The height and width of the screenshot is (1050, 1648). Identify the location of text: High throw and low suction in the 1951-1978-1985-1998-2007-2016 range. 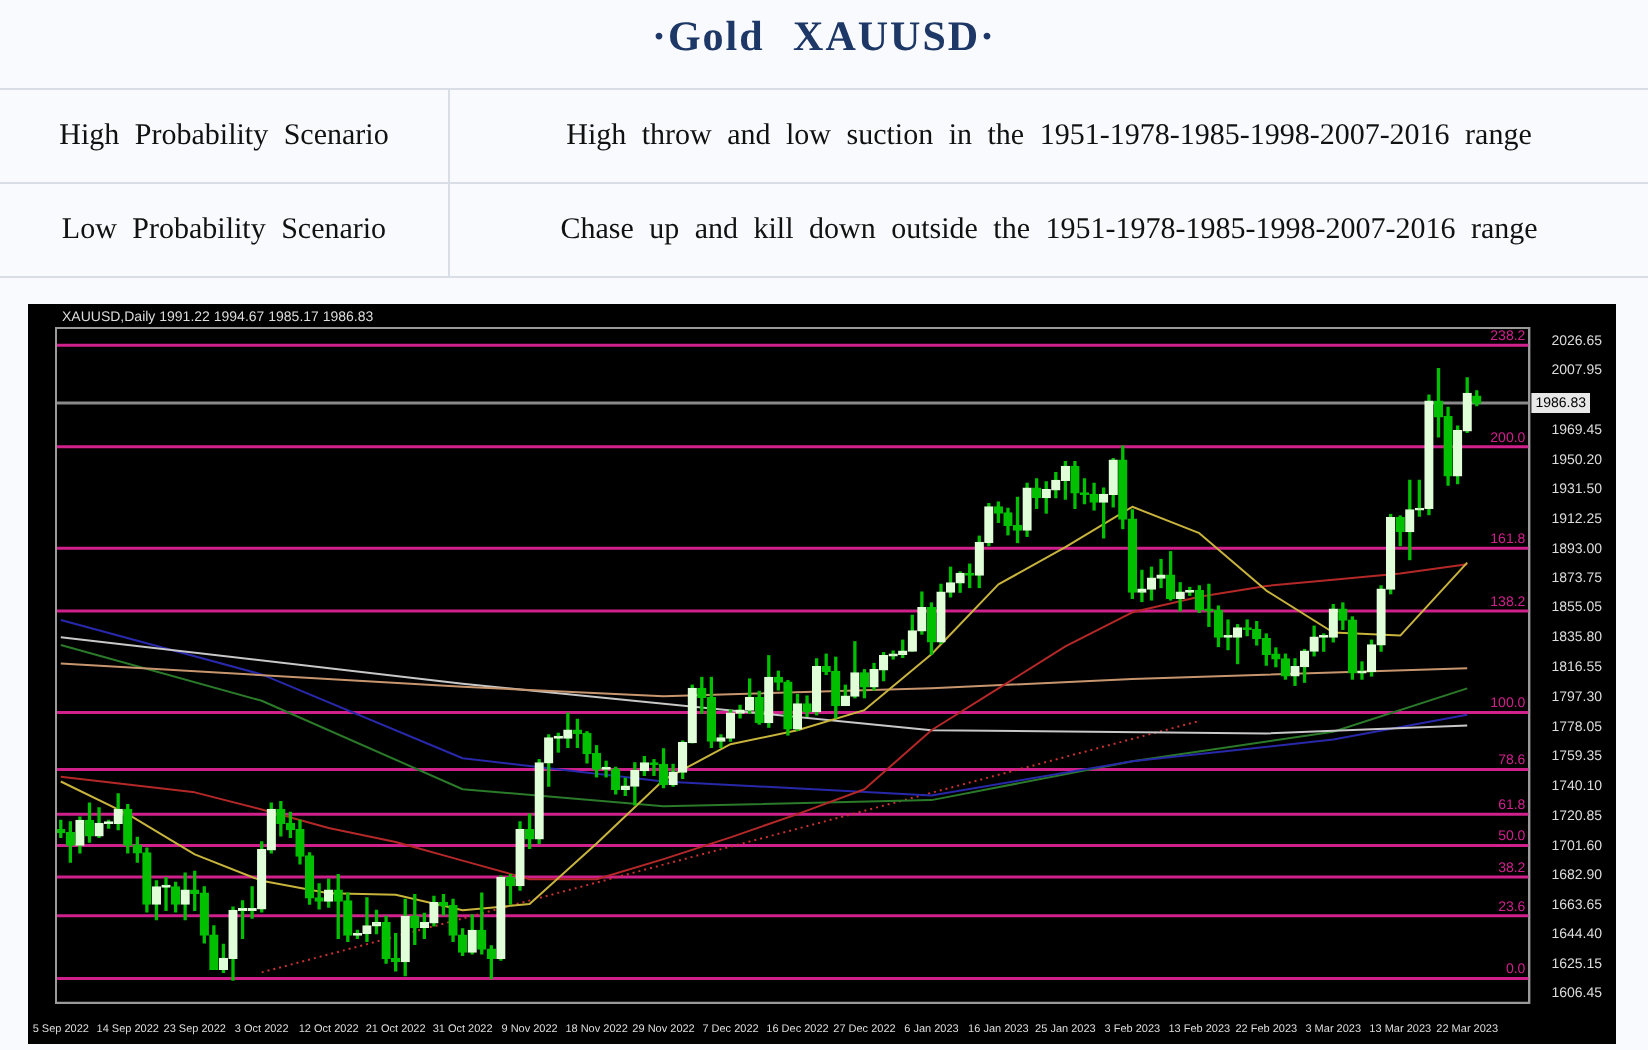
(1048, 136).